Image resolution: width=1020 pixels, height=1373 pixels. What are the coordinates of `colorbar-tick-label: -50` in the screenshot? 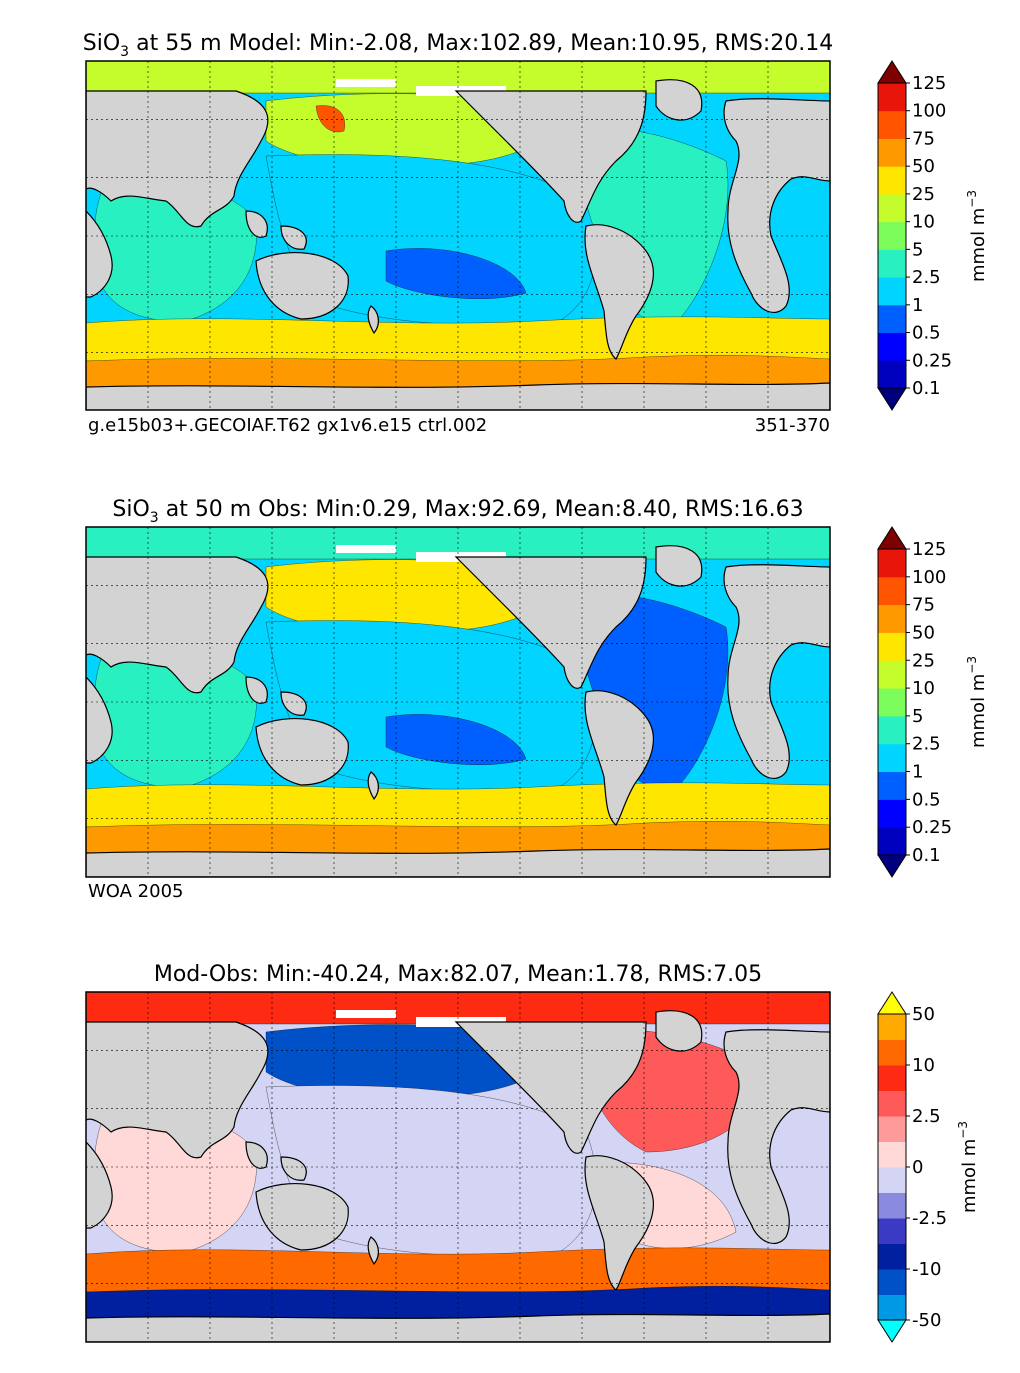 It's located at (926, 1320).